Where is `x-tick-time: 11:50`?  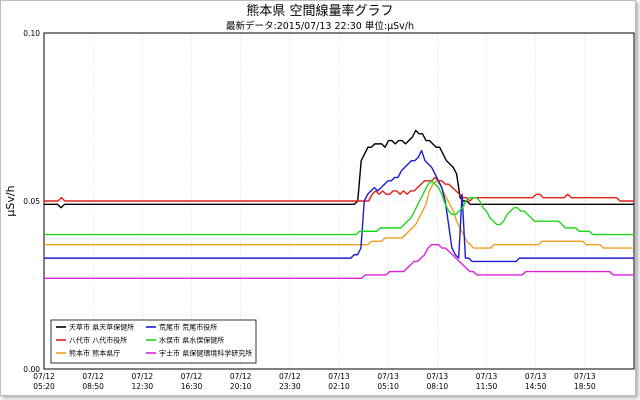 x-tick-time: 11:50 is located at coordinates (487, 386).